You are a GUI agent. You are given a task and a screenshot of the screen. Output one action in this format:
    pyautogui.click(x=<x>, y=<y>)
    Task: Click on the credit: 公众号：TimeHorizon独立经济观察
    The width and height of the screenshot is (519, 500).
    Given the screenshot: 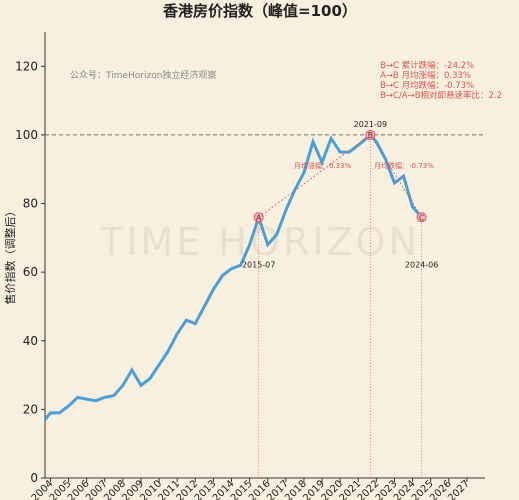 What is the action you would take?
    pyautogui.click(x=143, y=75)
    